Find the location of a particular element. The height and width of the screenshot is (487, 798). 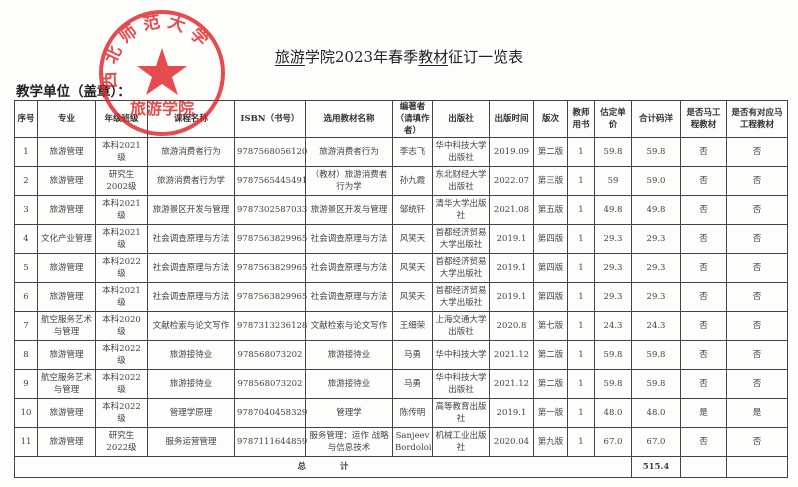

column-header: 版次 is located at coordinates (550, 119).